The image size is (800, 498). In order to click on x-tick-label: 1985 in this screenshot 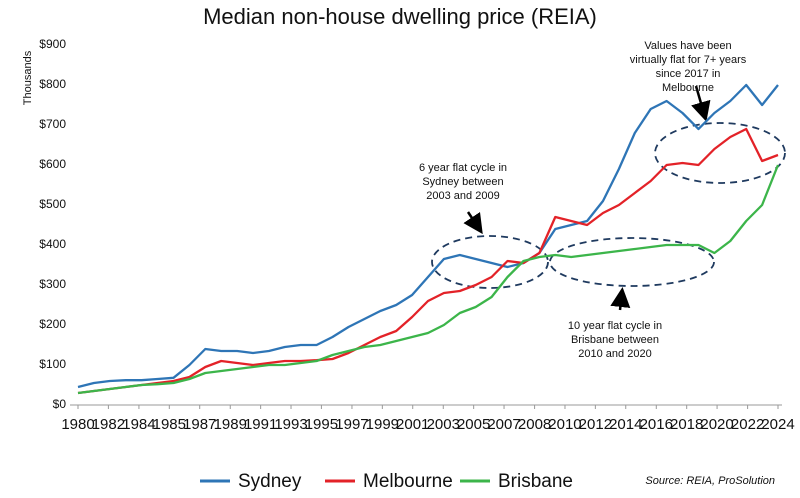, I will do `click(169, 424)`.